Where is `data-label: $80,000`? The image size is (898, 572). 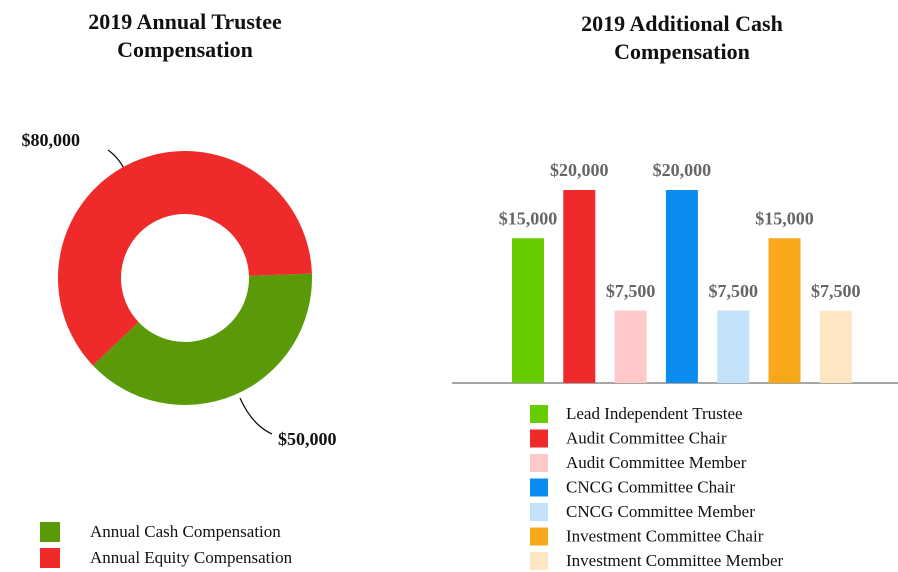
data-label: $80,000 is located at coordinates (51, 140).